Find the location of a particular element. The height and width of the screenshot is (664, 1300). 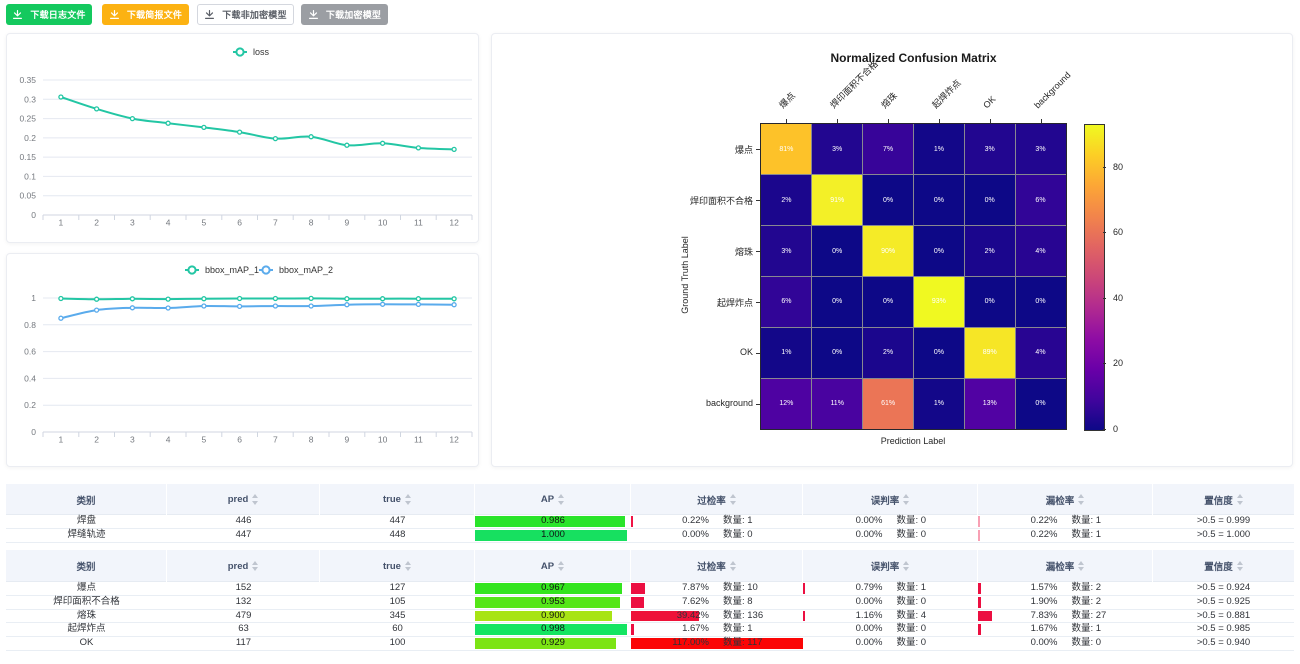

svg-text: 0.8 is located at coordinates (30, 325).